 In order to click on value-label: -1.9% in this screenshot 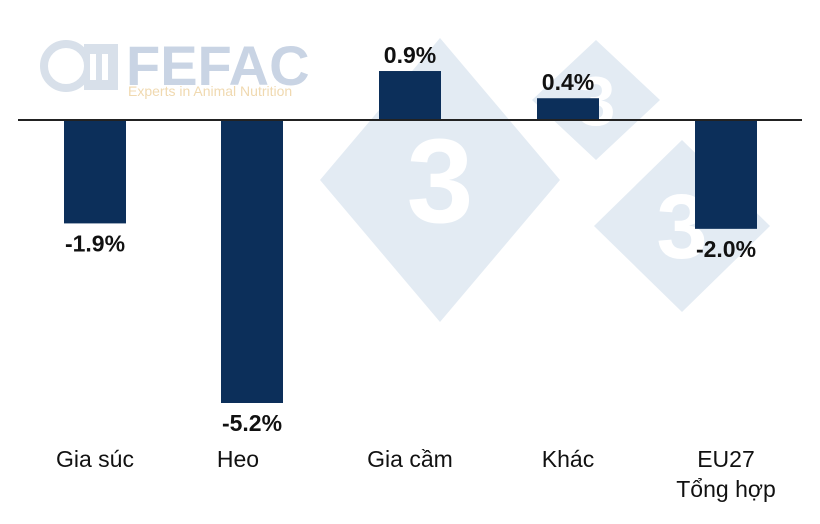, I will do `click(95, 243)`.